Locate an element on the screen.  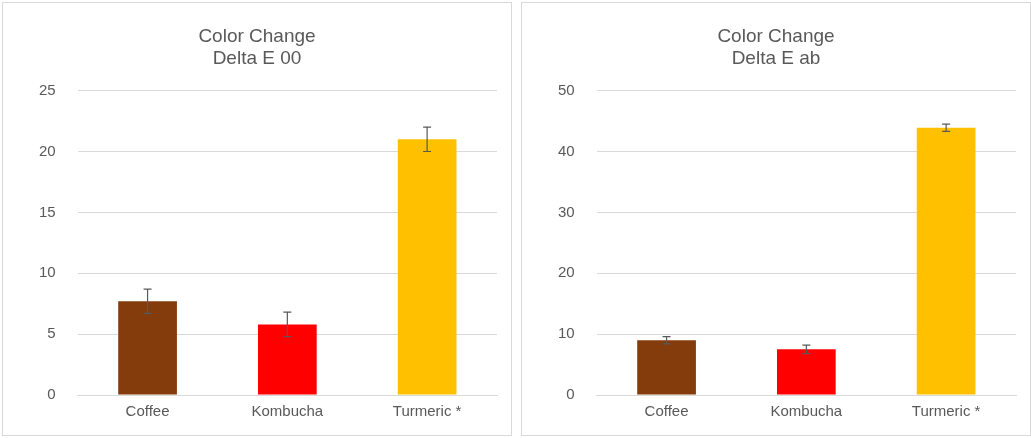
y-tick-label: 50 is located at coordinates (566, 89).